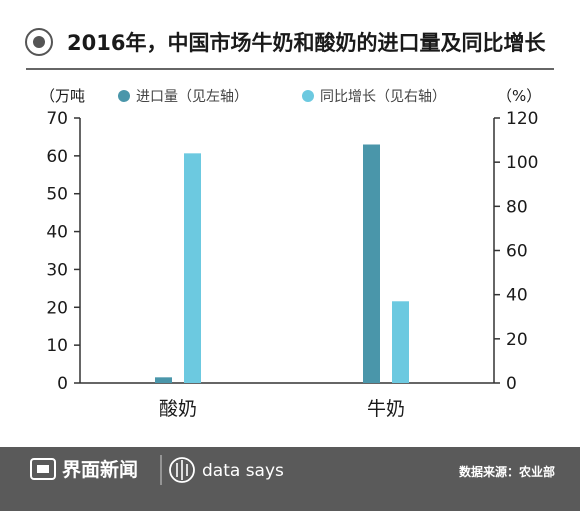  I want to click on bar-import-yogurt, so click(163, 380).